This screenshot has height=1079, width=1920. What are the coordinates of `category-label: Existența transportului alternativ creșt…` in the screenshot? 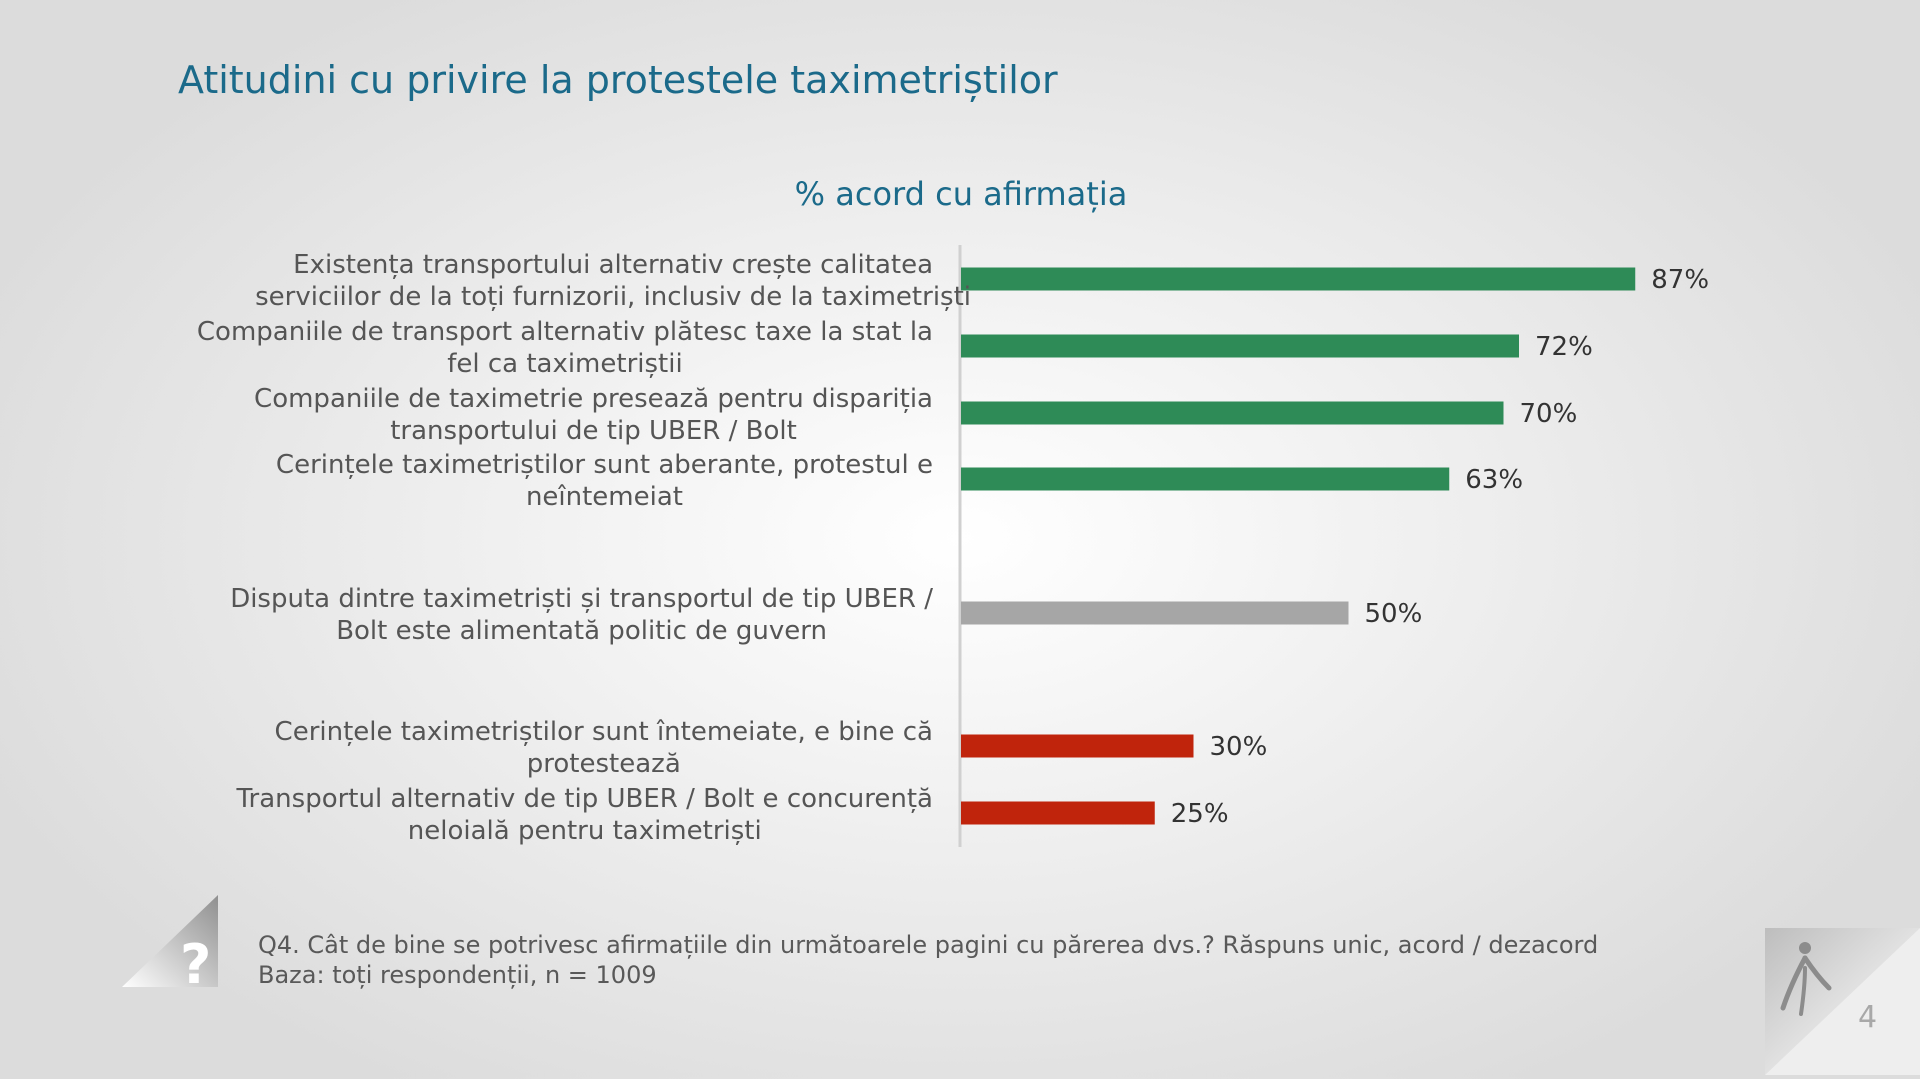 It's located at (613, 281).